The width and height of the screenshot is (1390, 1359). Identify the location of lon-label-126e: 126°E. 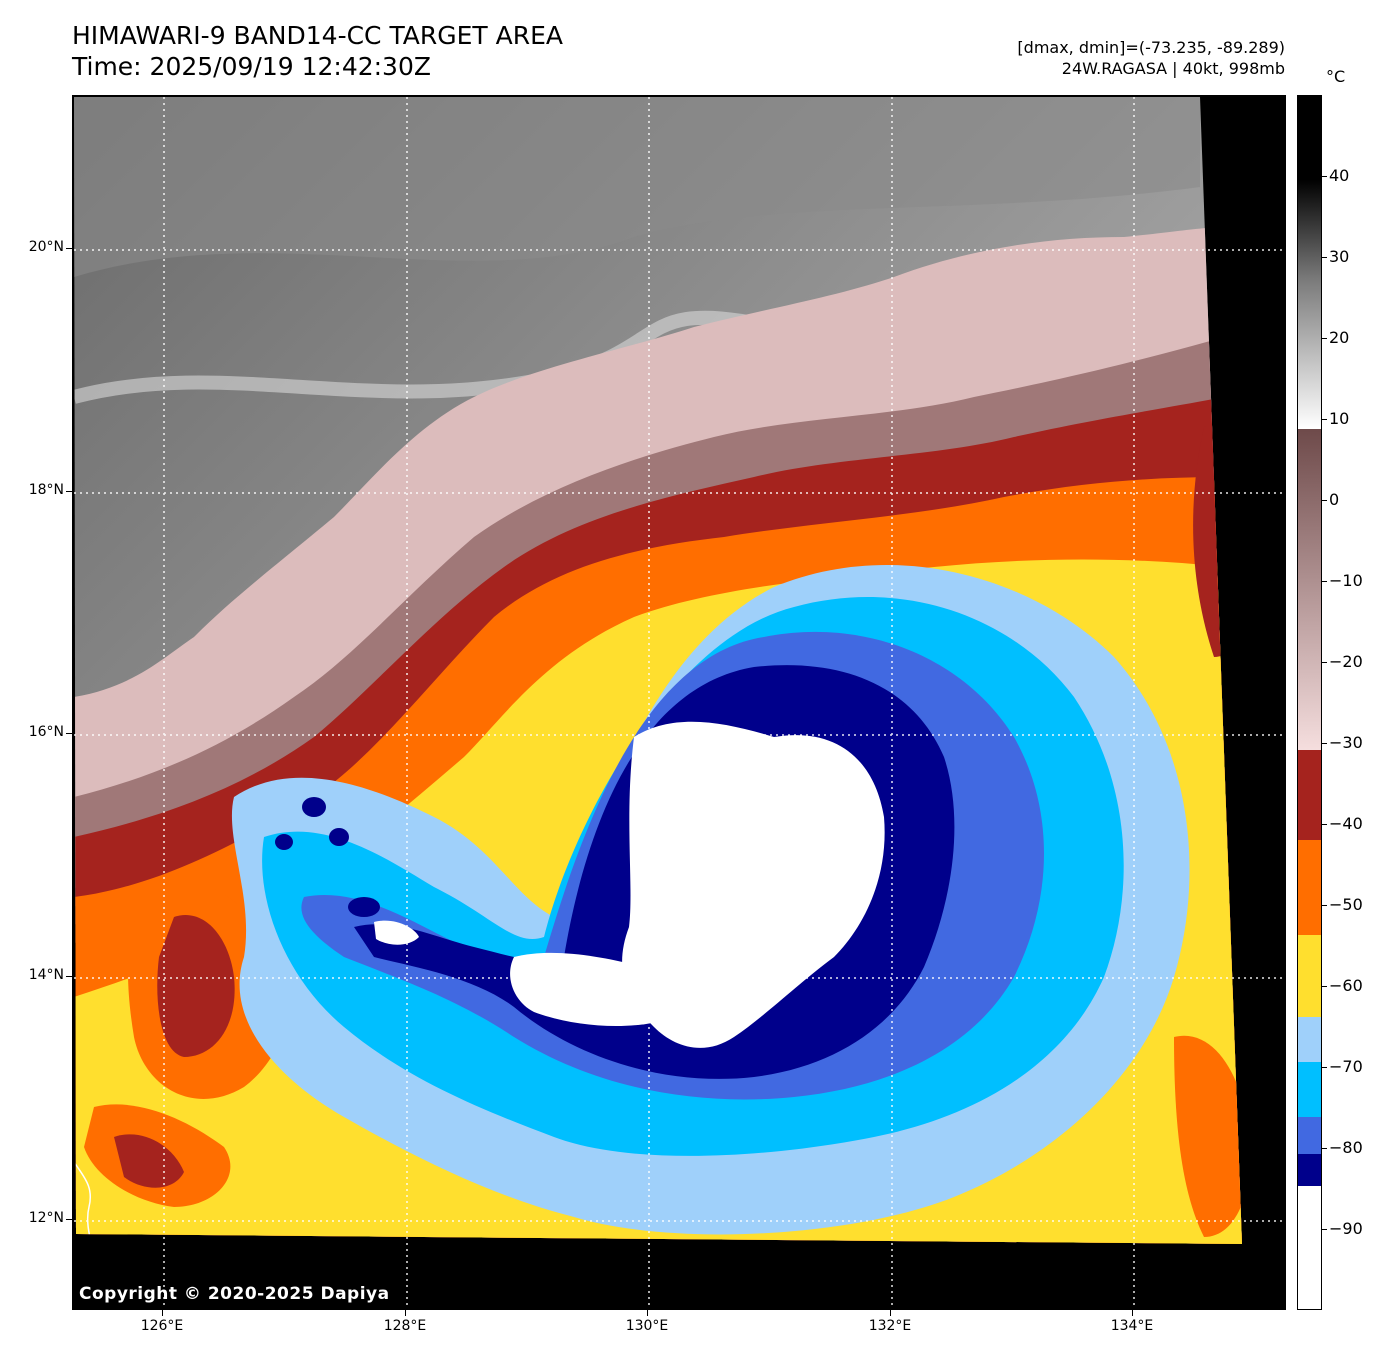
(162, 1326).